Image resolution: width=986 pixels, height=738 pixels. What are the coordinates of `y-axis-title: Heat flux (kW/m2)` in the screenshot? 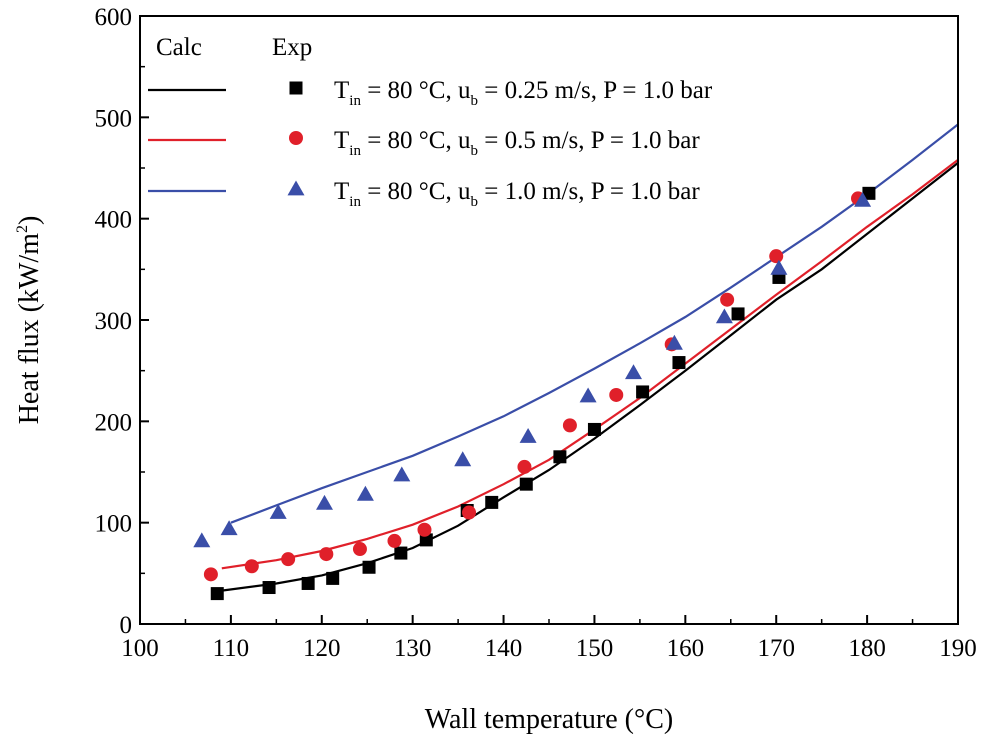 It's located at (29, 320).